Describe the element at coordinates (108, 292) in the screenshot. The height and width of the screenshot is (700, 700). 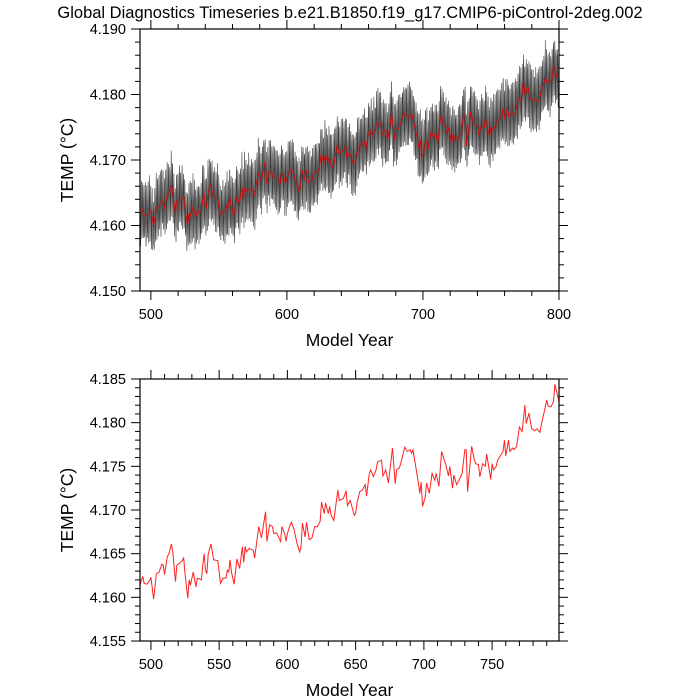
I see `y-tick-label: 4.150` at that location.